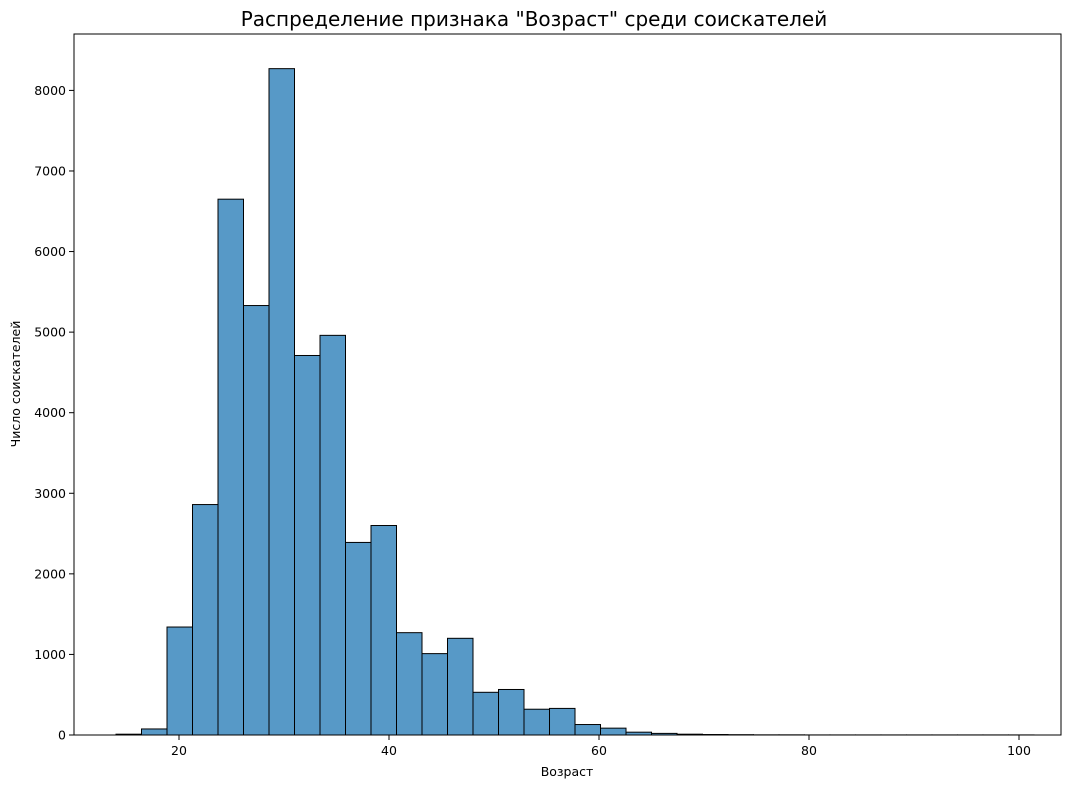 This screenshot has height=788, width=1084. Describe the element at coordinates (1019, 750) in the screenshot. I see `x-tick-label: 100` at that location.